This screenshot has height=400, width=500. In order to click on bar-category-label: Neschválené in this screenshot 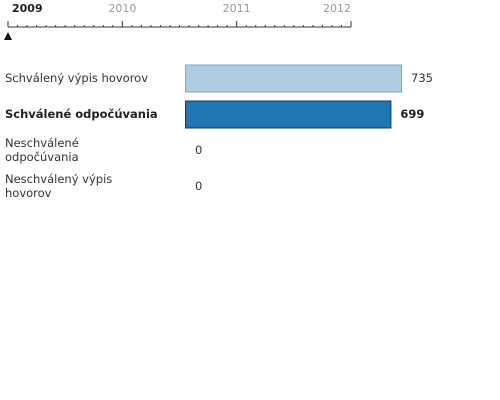, I will do `click(42, 143)`.